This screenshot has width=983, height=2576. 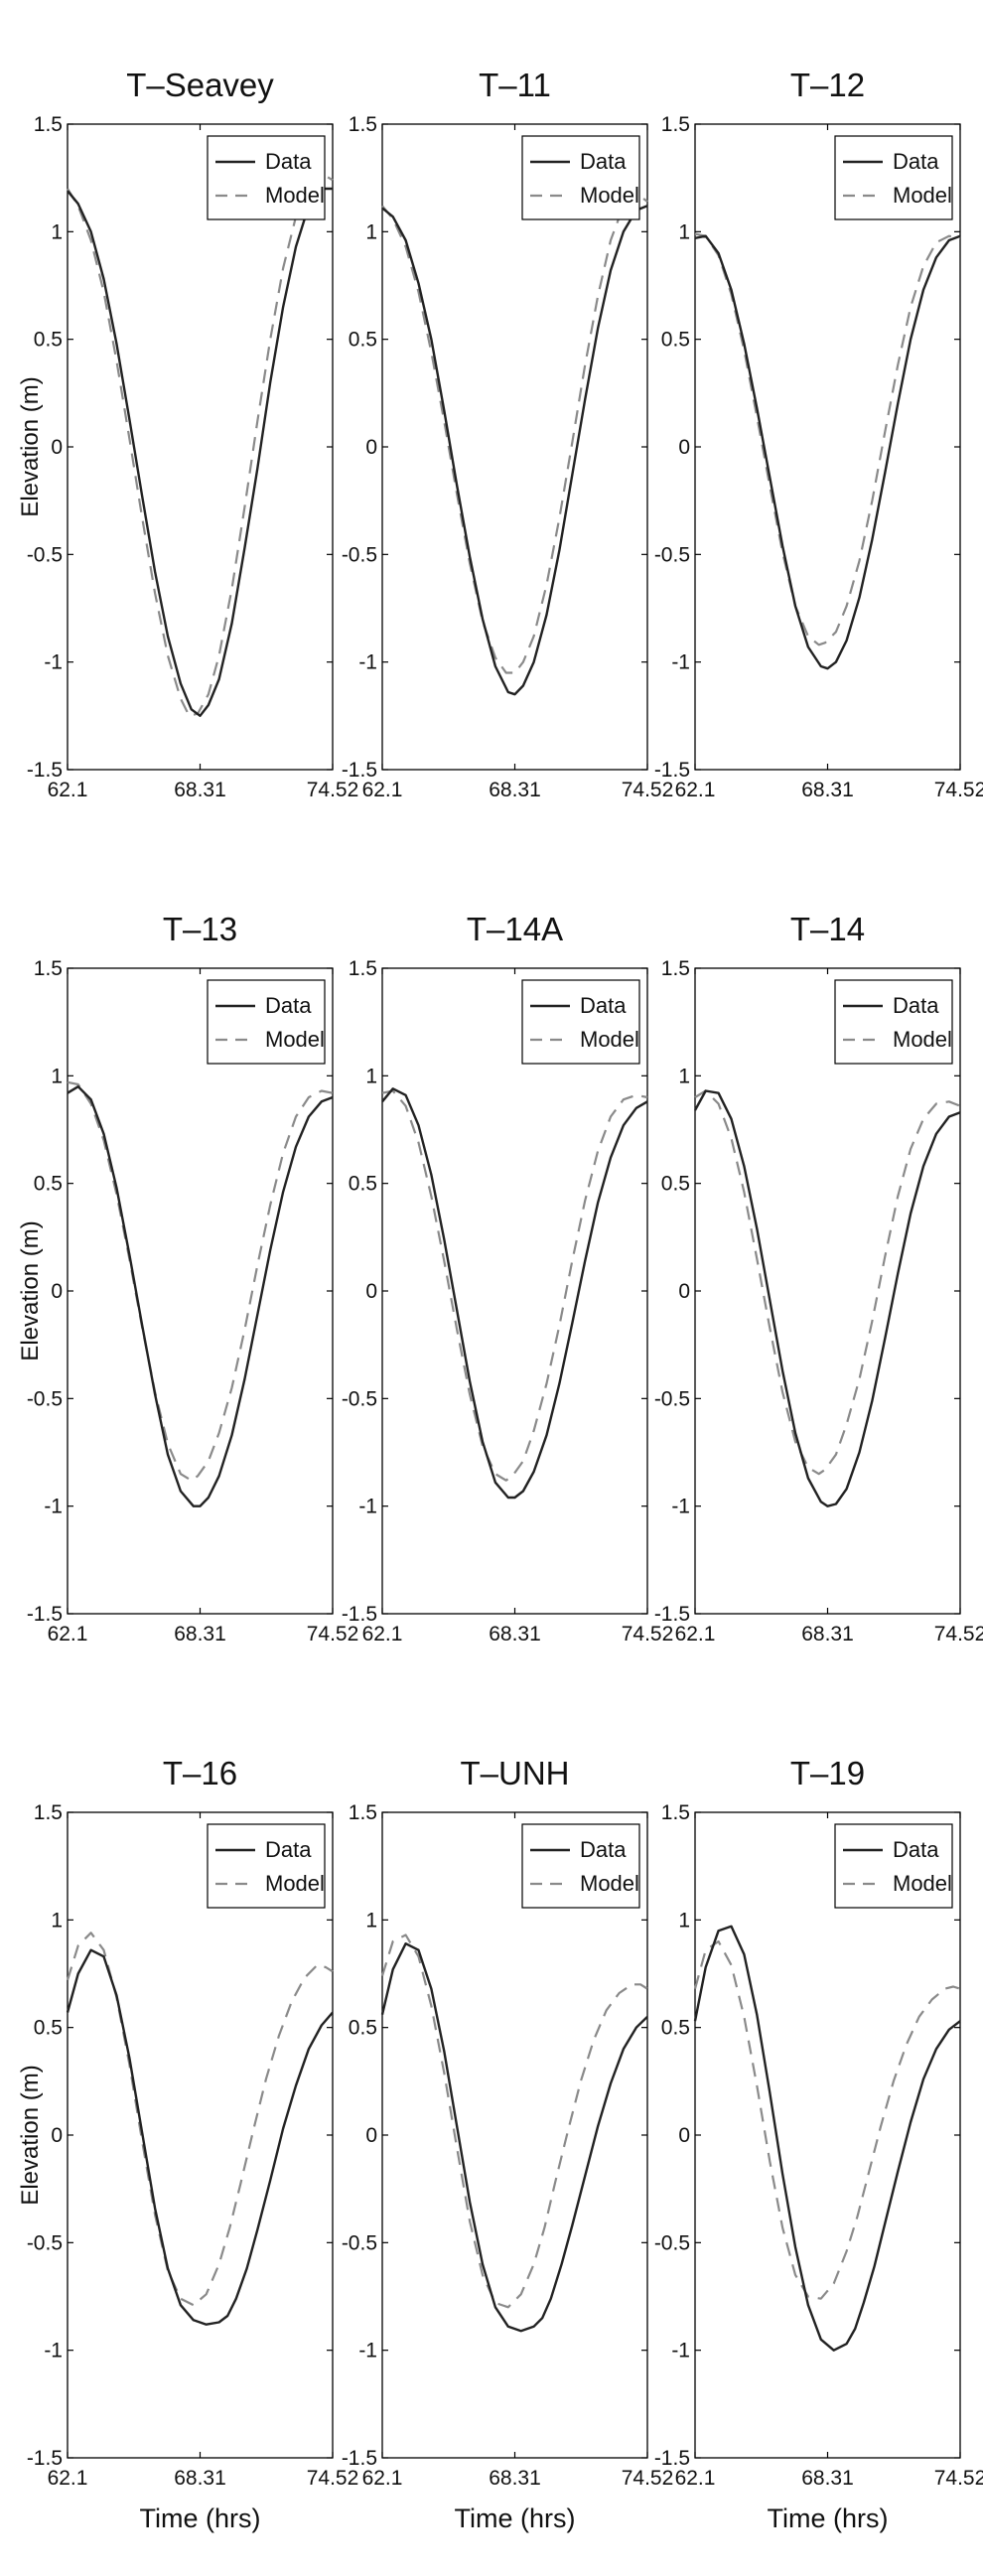 What do you see at coordinates (515, 929) in the screenshot?
I see `panel-title: T–14A` at bounding box center [515, 929].